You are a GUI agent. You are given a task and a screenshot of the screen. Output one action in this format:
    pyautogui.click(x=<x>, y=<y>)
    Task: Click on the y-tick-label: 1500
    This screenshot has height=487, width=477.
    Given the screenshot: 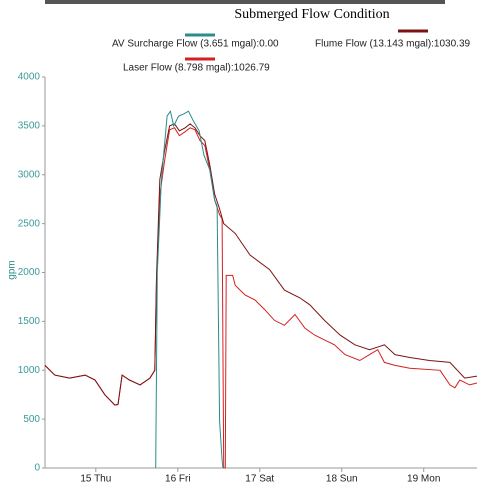 What is the action you would take?
    pyautogui.click(x=29, y=321)
    